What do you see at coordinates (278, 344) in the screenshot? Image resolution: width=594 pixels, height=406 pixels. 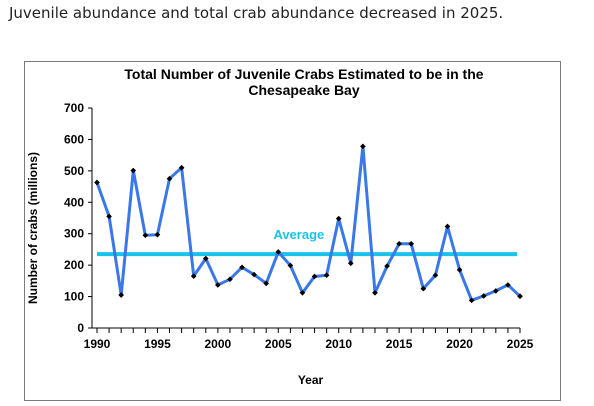 I see `x-tick-label: 2005` at bounding box center [278, 344].